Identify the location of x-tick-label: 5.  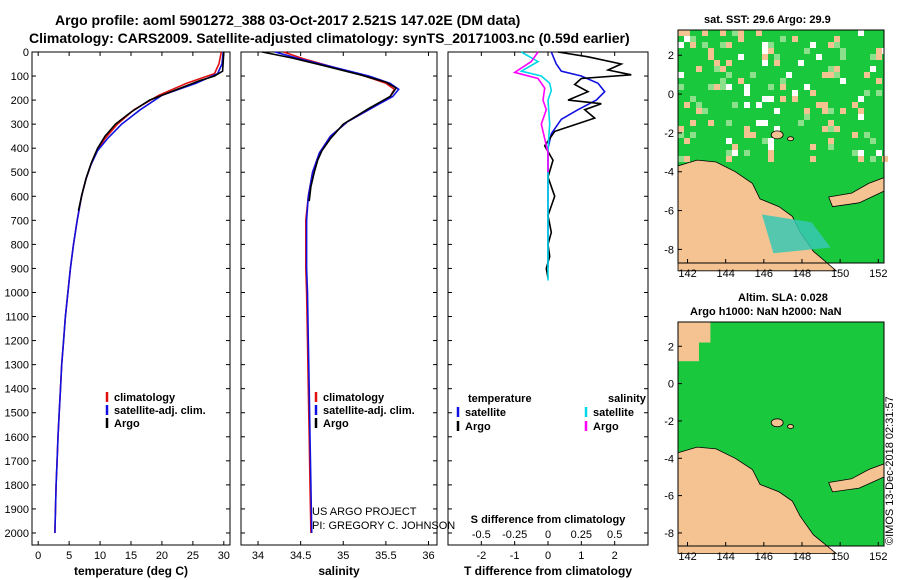
(69, 556).